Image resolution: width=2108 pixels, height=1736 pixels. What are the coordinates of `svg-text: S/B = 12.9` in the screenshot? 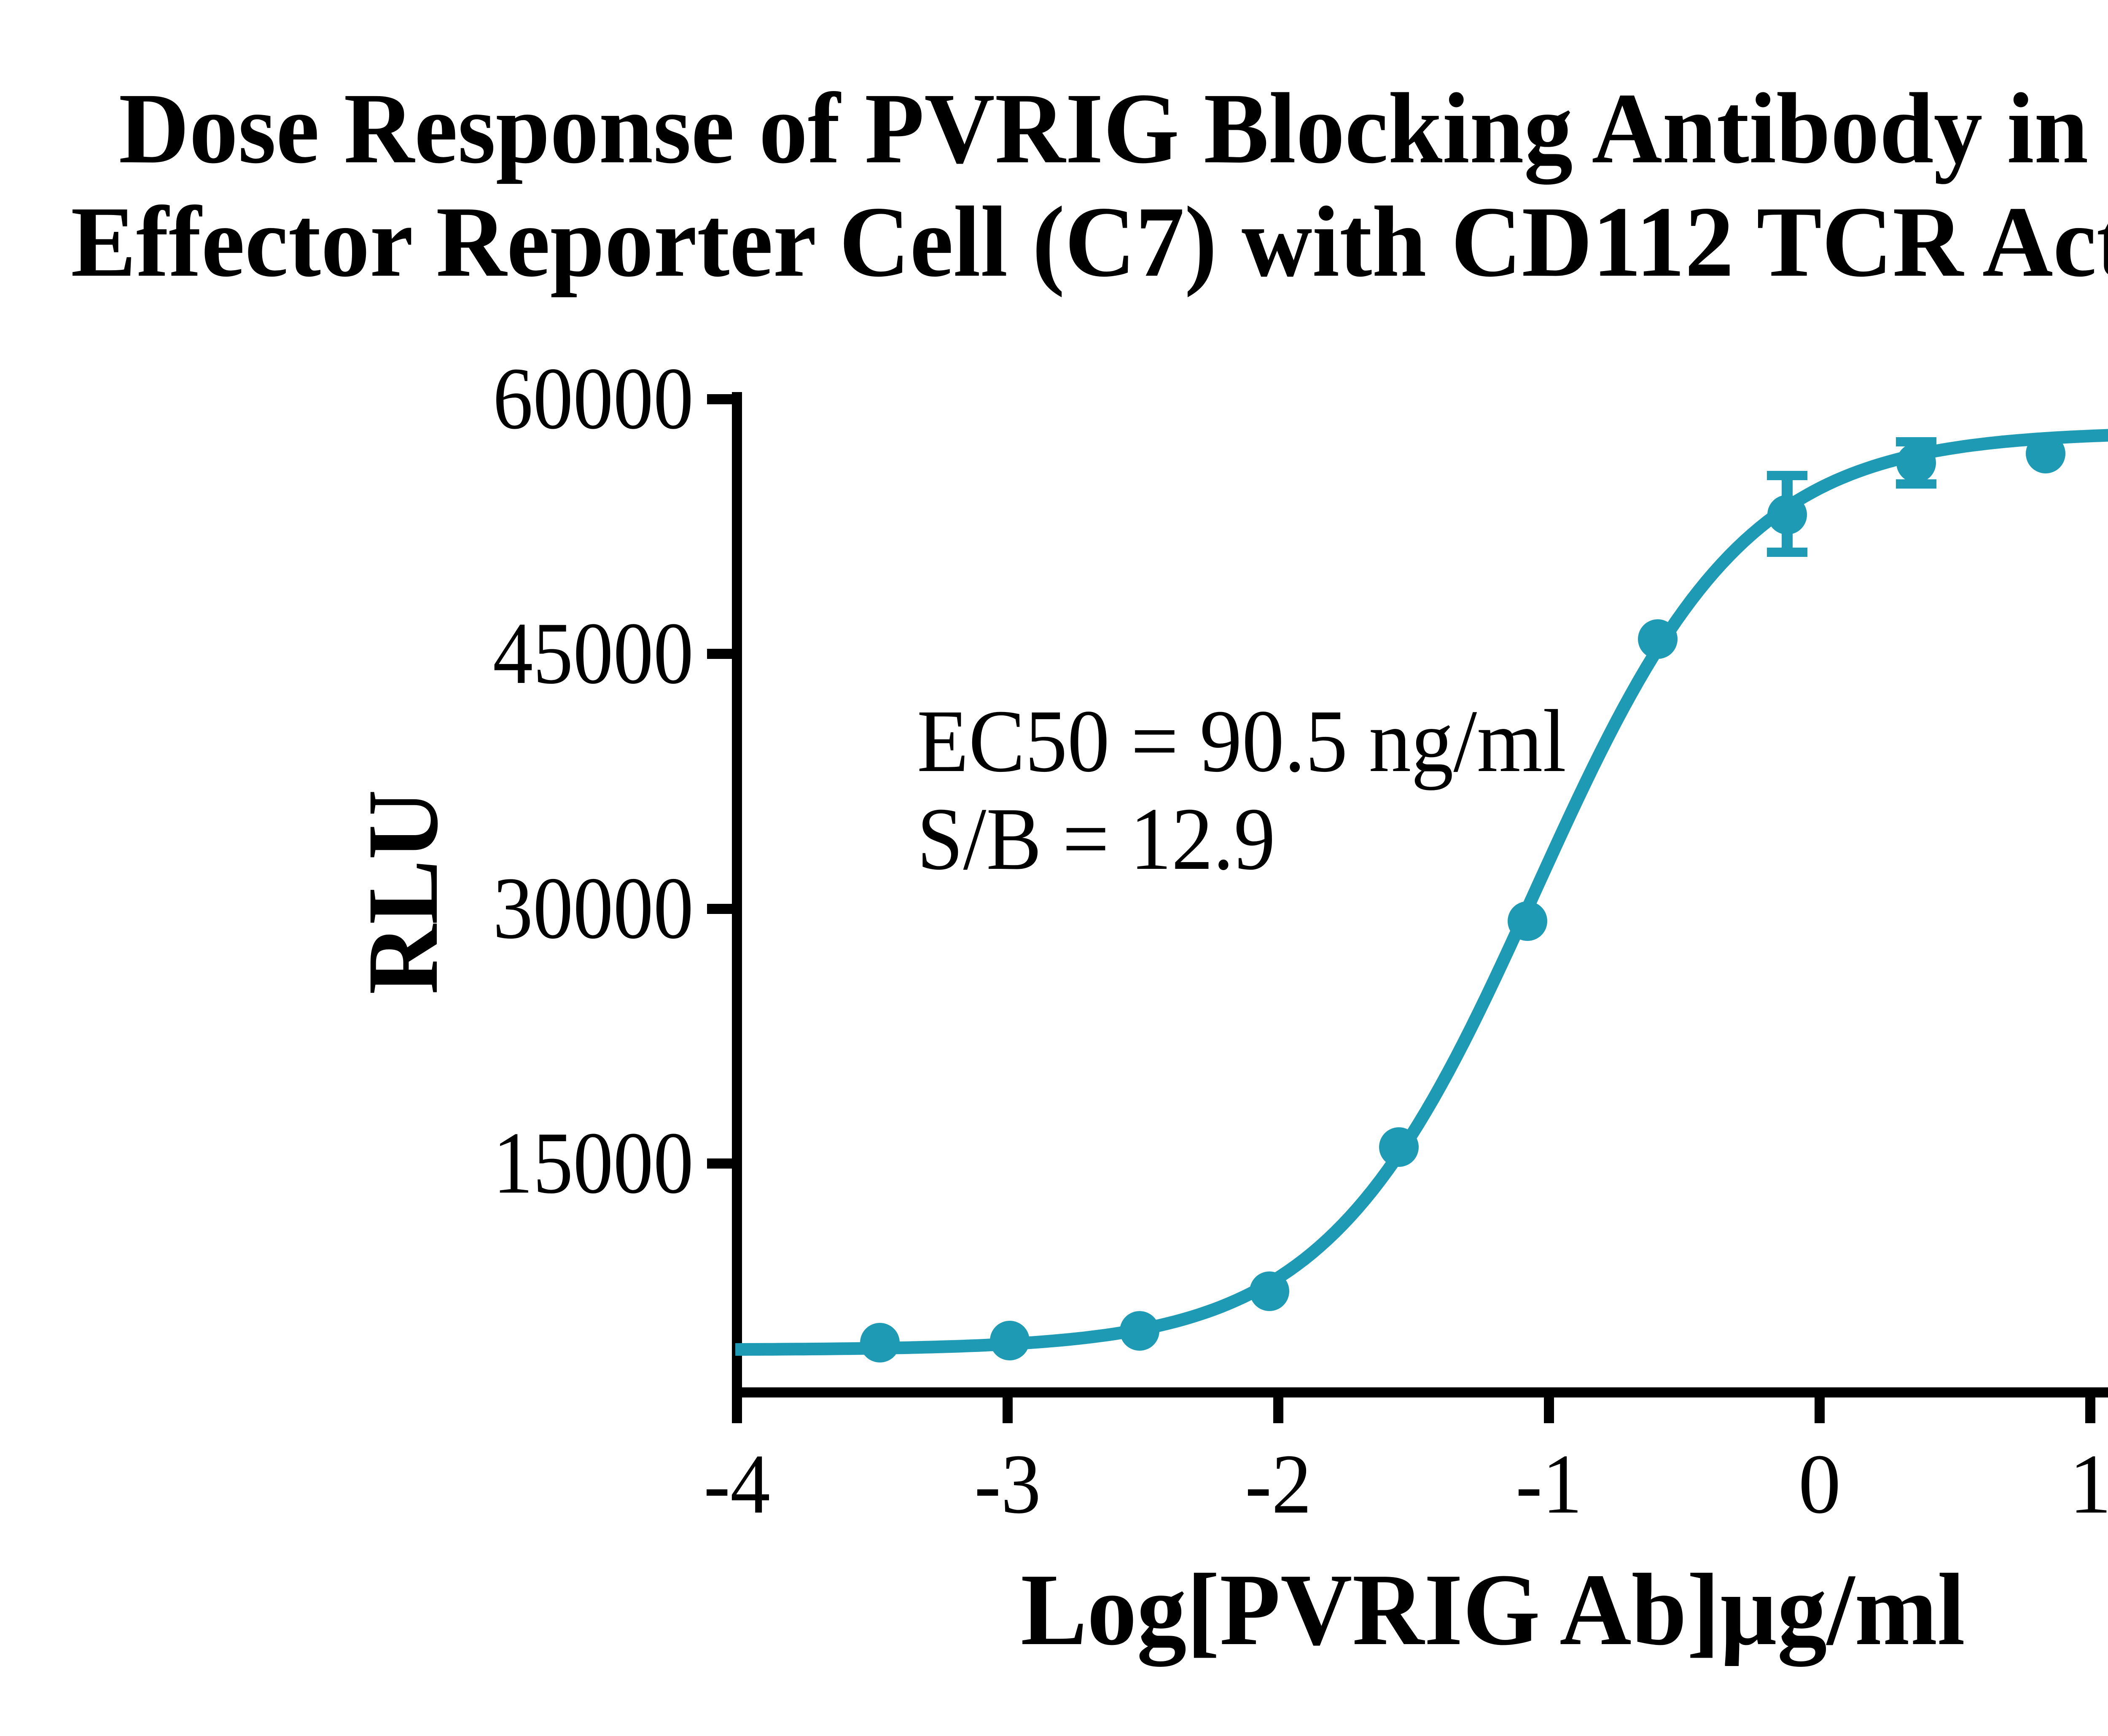 It's located at (1096, 838).